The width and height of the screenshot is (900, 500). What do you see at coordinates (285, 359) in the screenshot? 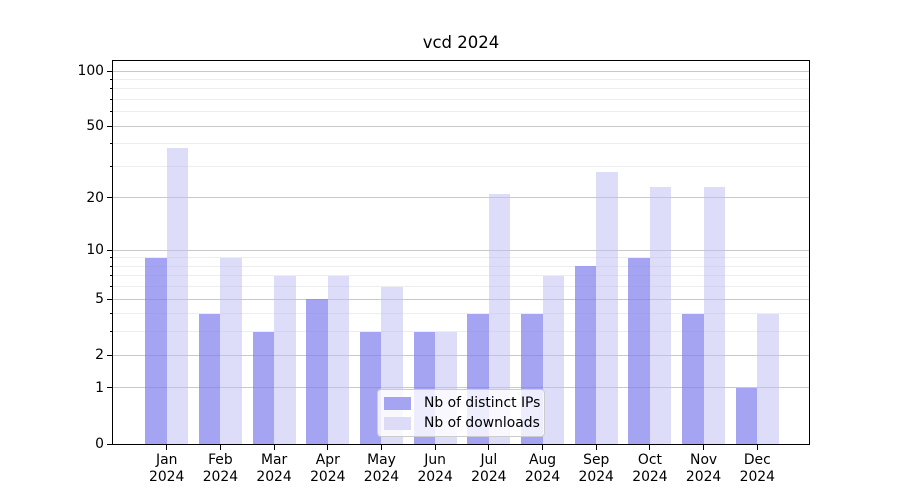
I see `bar-downloads-mar` at bounding box center [285, 359].